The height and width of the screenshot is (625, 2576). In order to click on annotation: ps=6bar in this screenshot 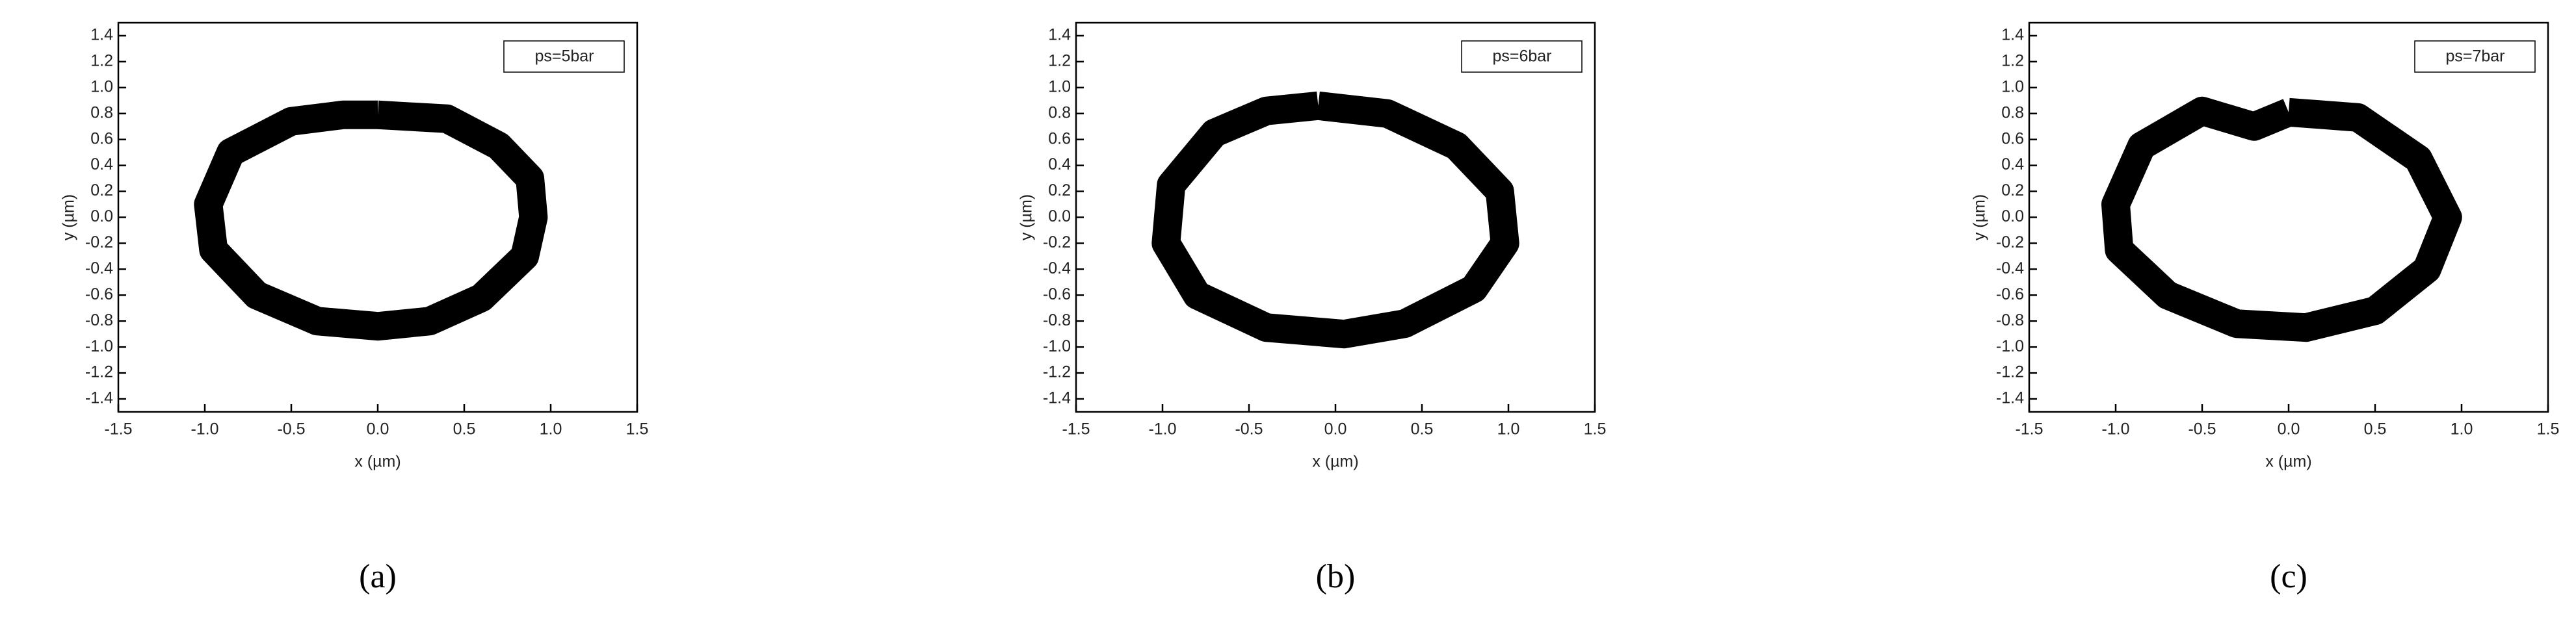, I will do `click(1521, 56)`.